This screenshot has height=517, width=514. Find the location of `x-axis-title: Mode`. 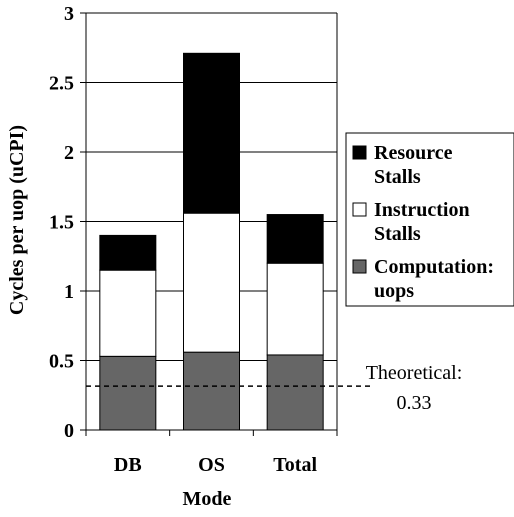

x-axis-title: Mode is located at coordinates (207, 499).